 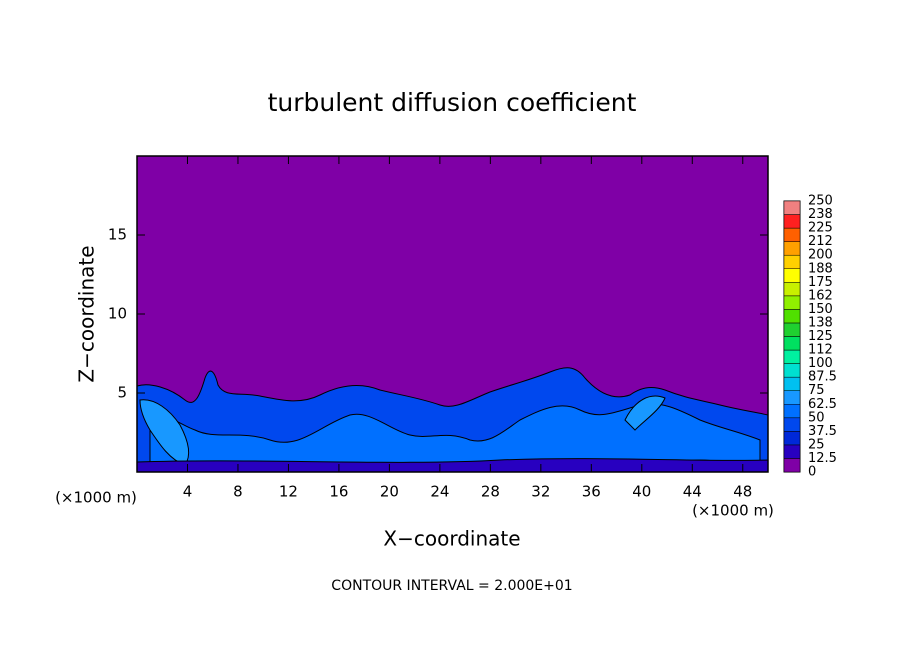 I want to click on x-tick-label: 20, so click(x=389, y=492).